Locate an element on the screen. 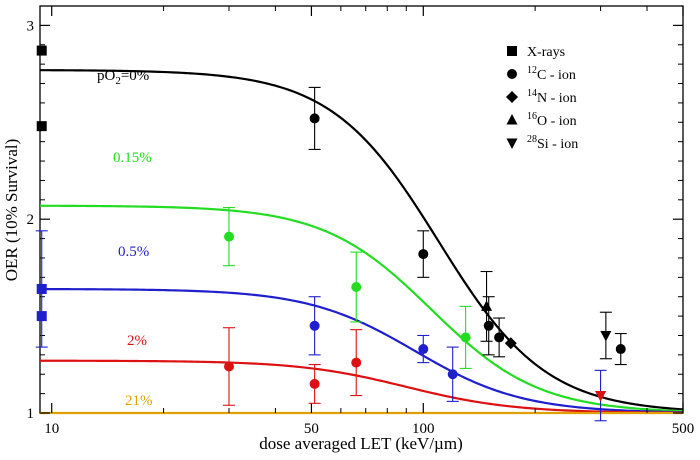 This screenshot has width=700, height=460. curve-label: pO2=0% is located at coordinates (123, 77).